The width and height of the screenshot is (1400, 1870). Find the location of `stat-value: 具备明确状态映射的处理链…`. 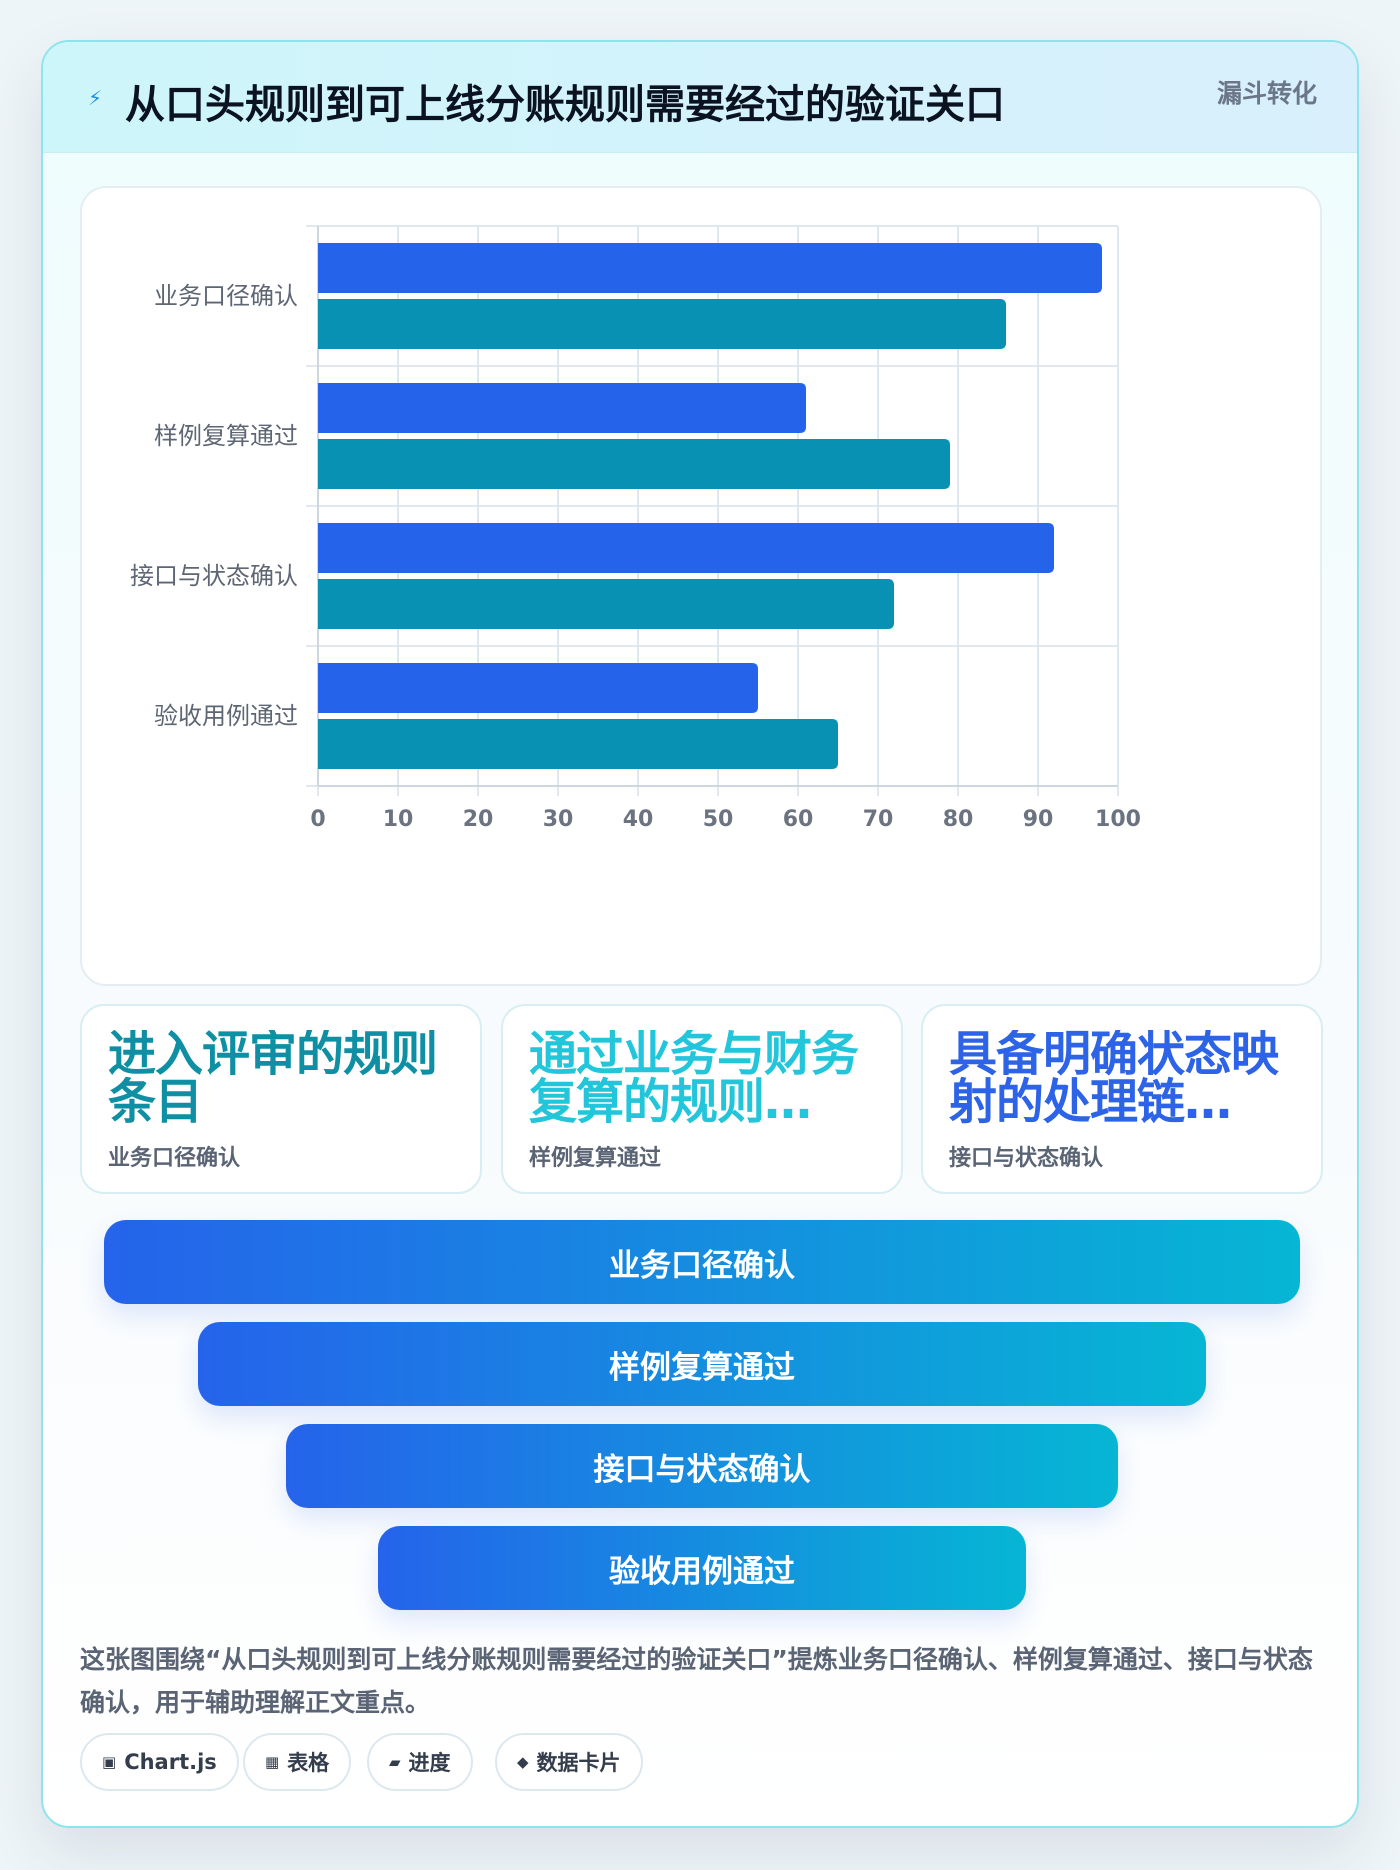

stat-value: 具备明确状态映射的处理链… is located at coordinates (1114, 1078).